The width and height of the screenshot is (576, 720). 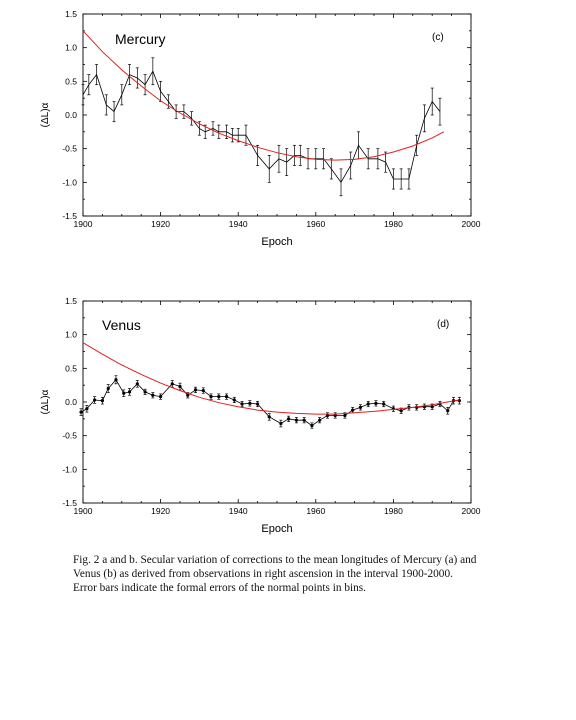 What do you see at coordinates (140, 39) in the screenshot?
I see `planet-label: Mercury` at bounding box center [140, 39].